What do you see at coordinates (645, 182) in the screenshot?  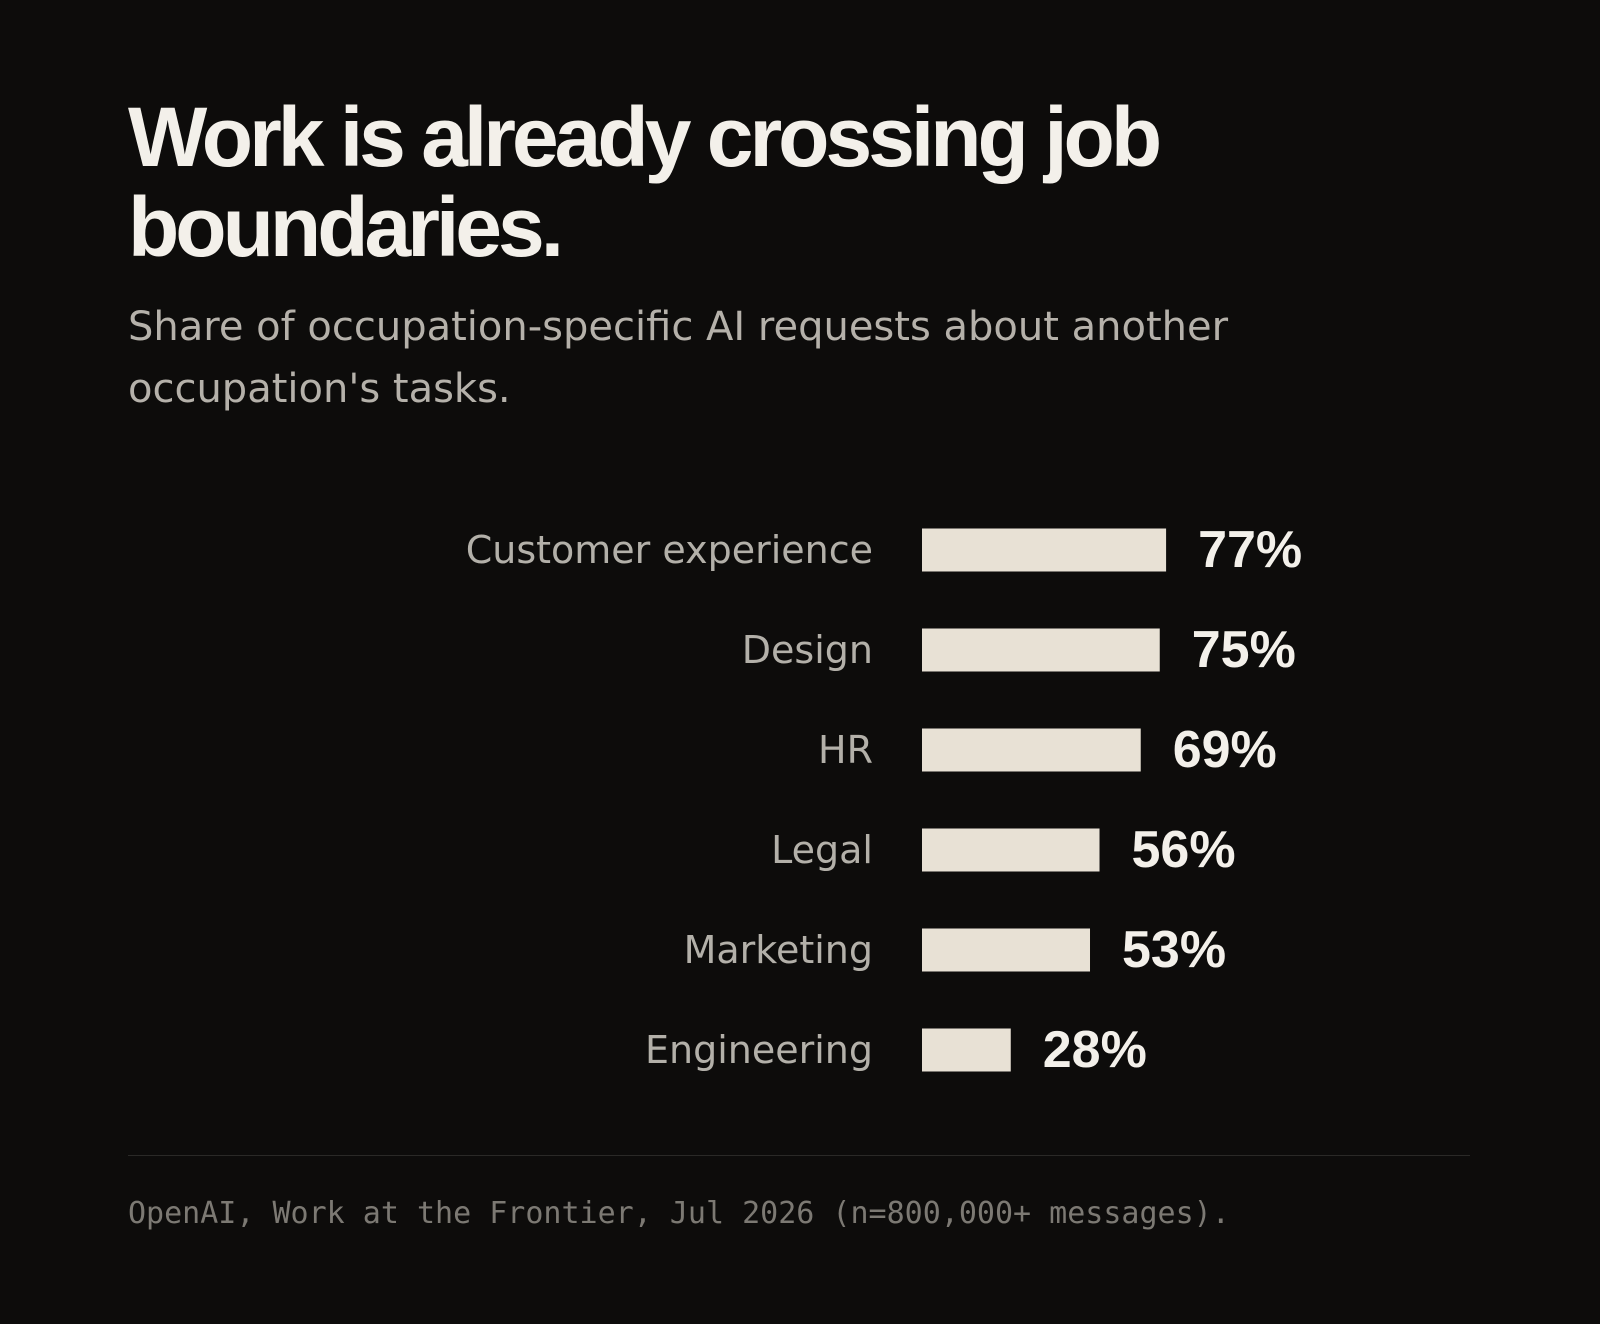 I see `chart-title: Work is already crossing job boundaries.` at bounding box center [645, 182].